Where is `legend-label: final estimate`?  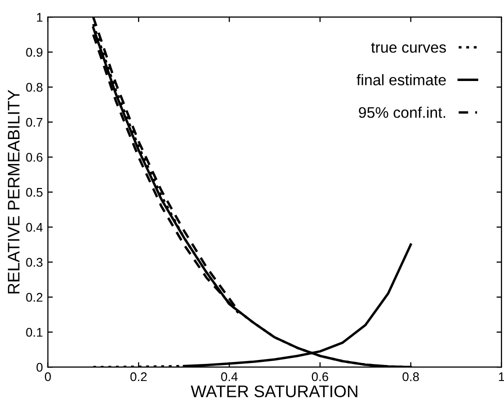
legend-label: final estimate is located at coordinates (401, 80).